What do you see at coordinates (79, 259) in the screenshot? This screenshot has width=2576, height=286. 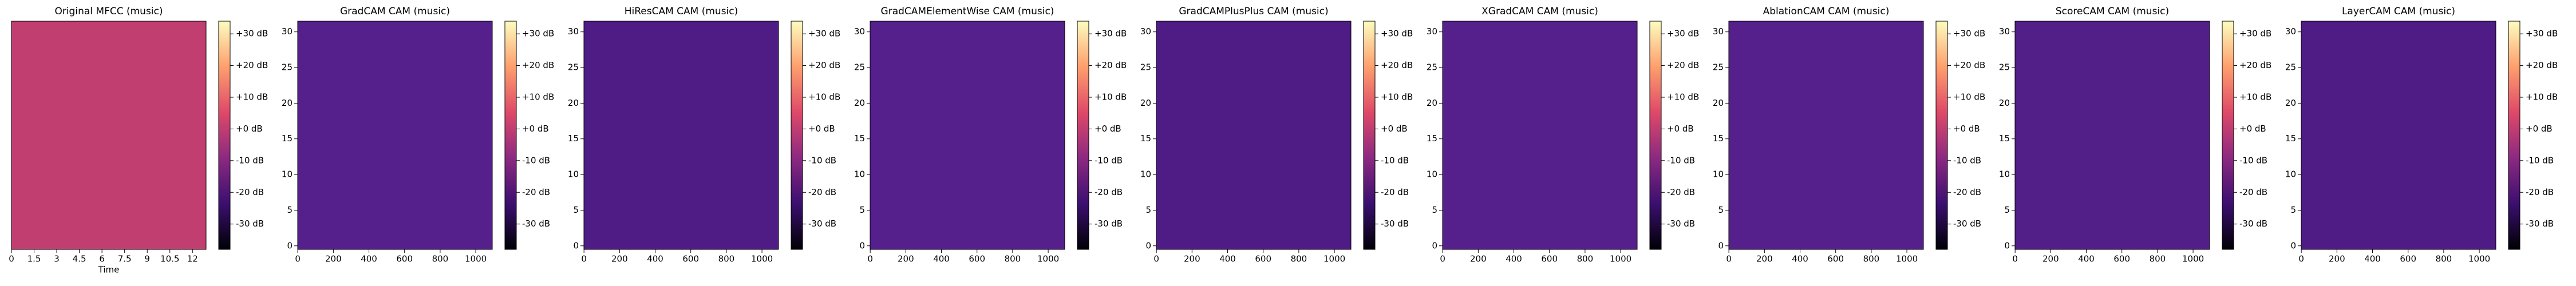 I see `x-tick-label: 4.5` at bounding box center [79, 259].